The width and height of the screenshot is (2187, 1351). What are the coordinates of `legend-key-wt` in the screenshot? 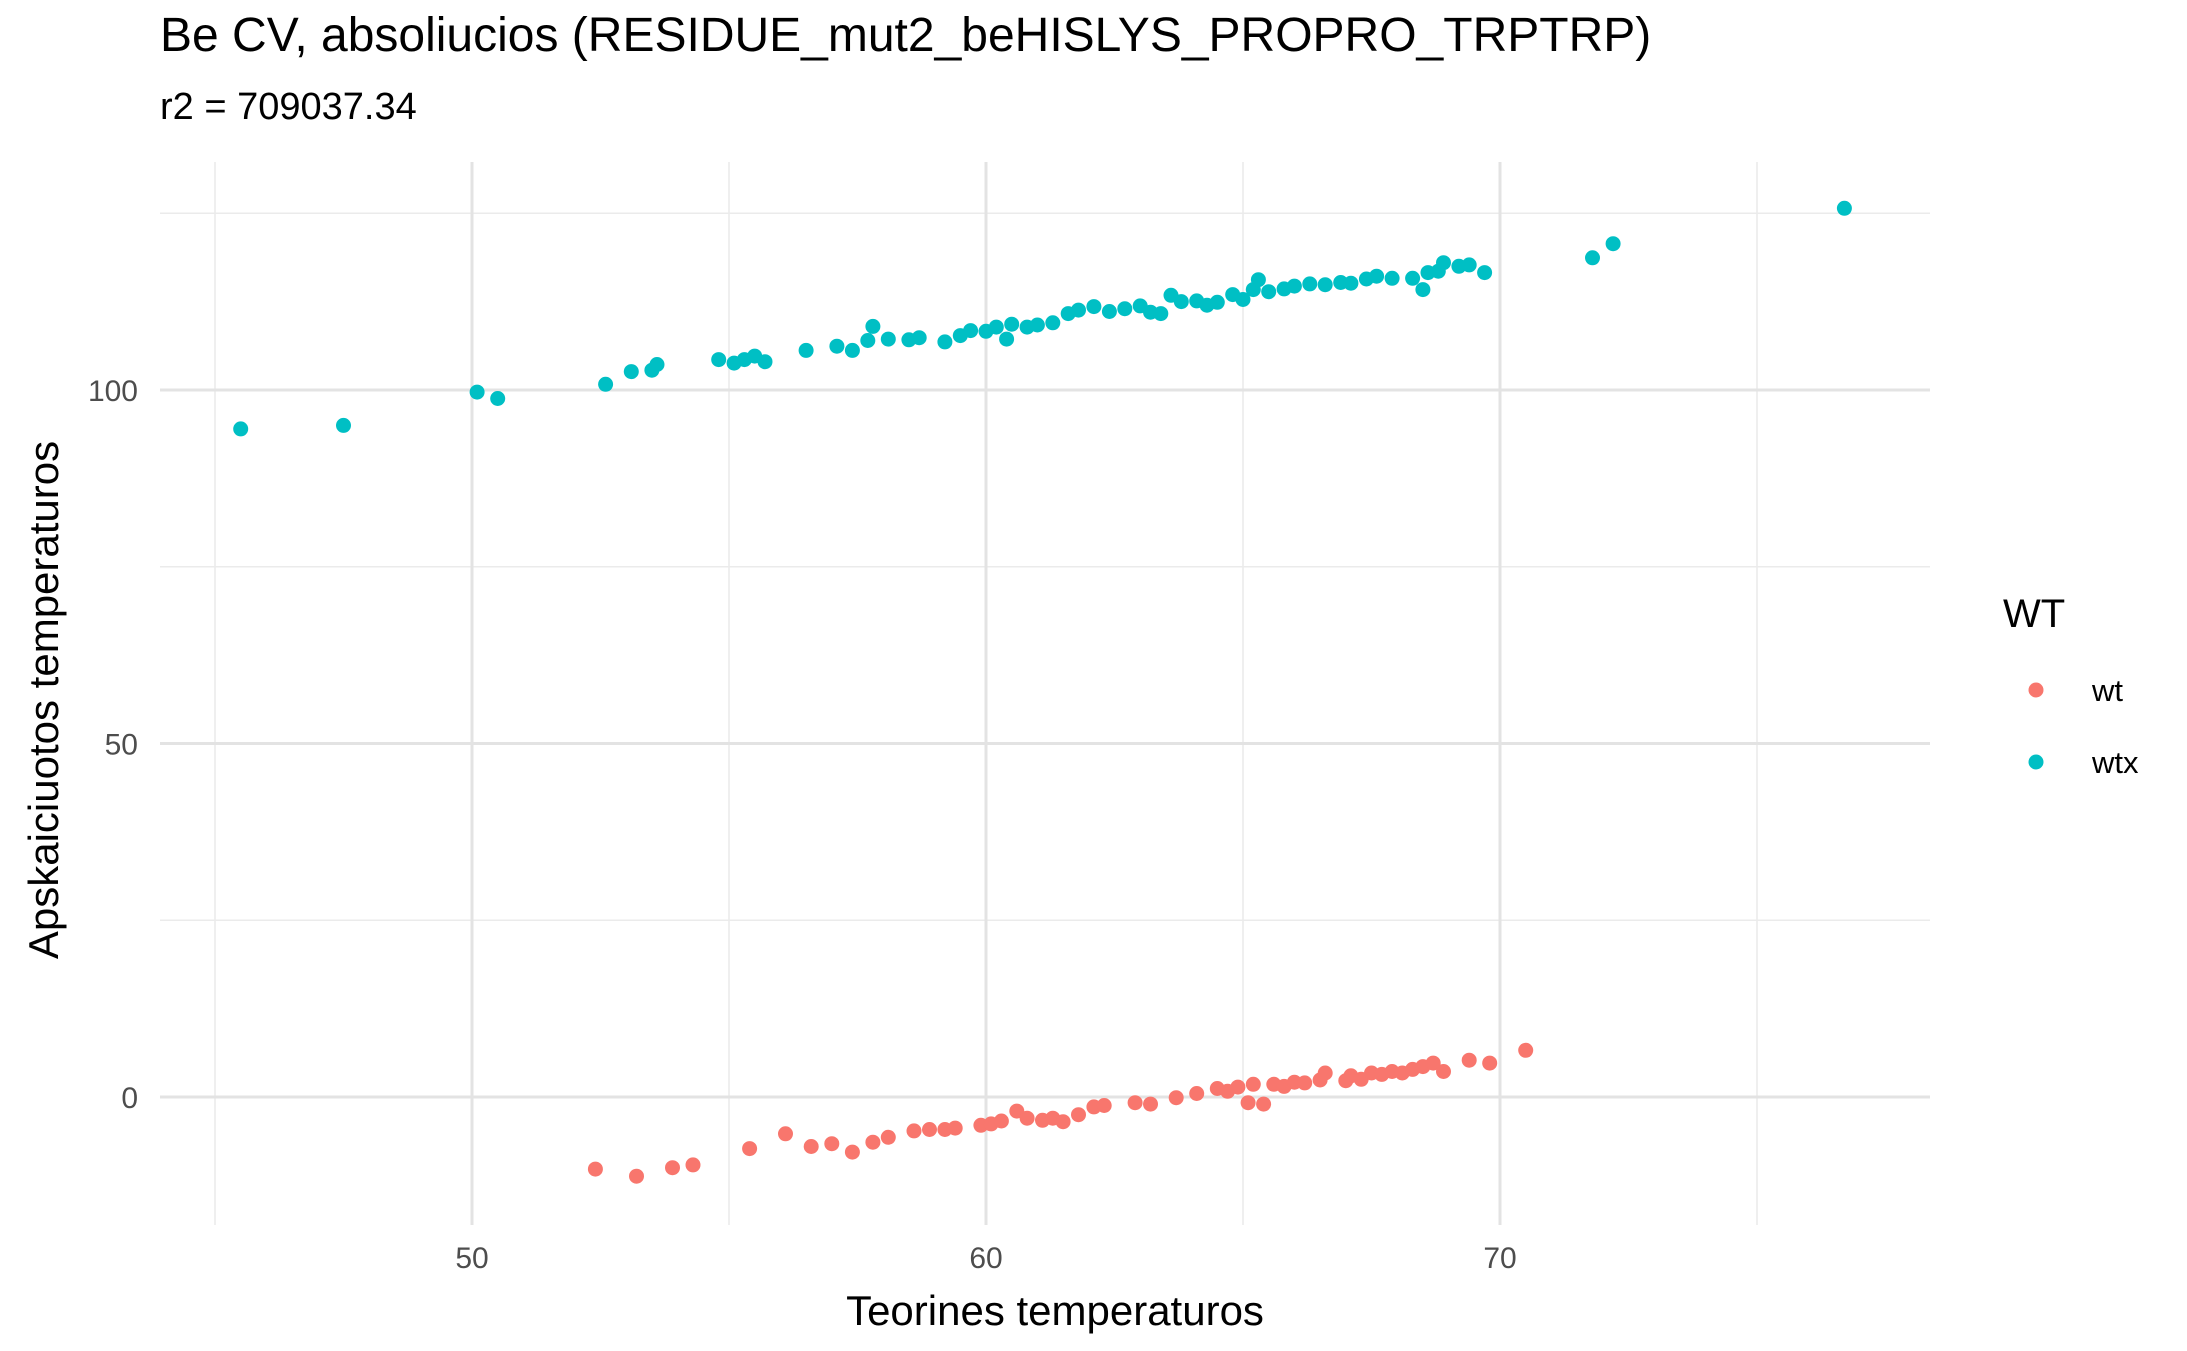 It's located at (2036, 690).